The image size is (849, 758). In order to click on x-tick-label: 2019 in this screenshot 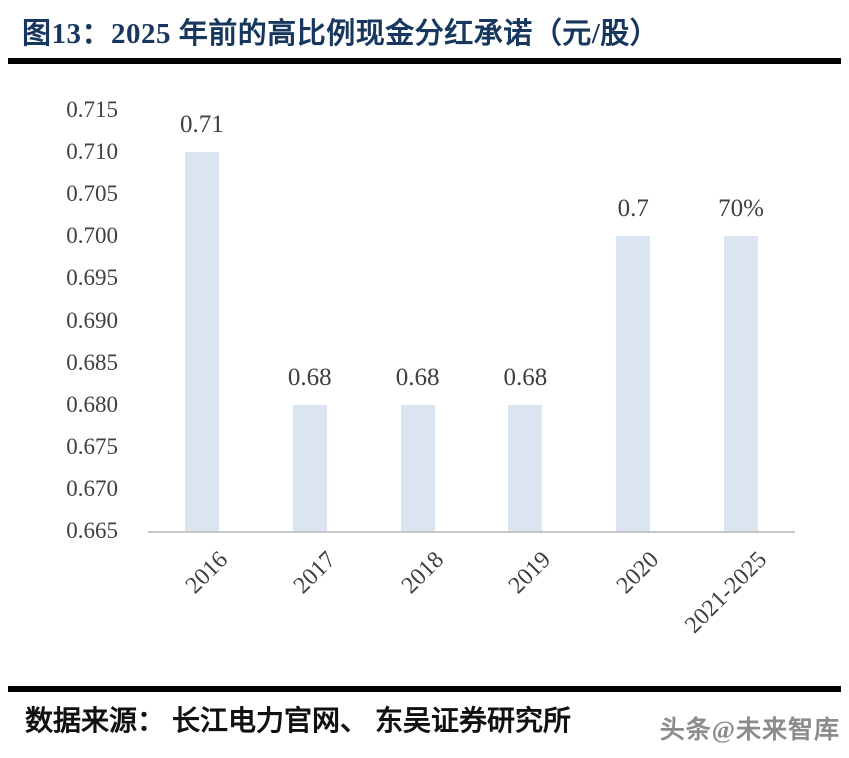, I will do `click(530, 573)`.